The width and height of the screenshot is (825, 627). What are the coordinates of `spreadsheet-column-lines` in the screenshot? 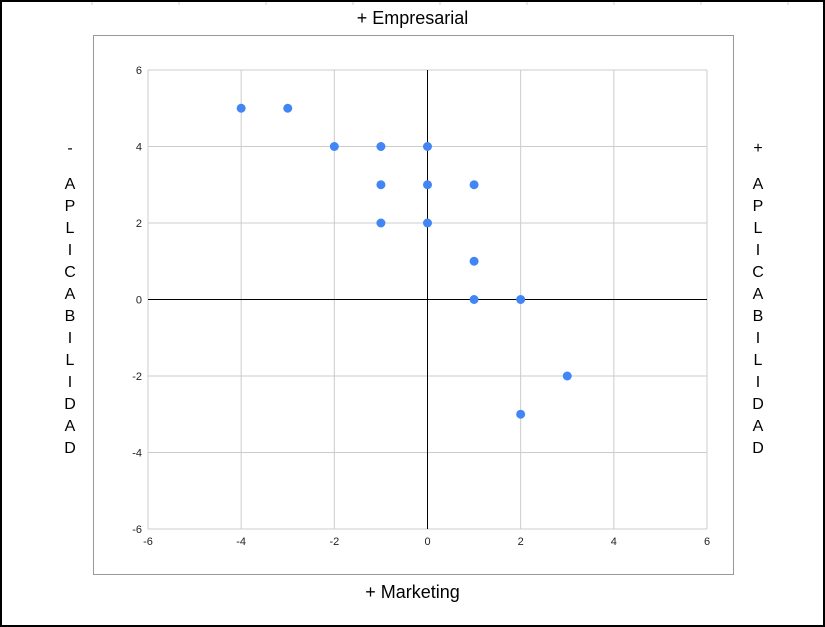 It's located at (440, 3).